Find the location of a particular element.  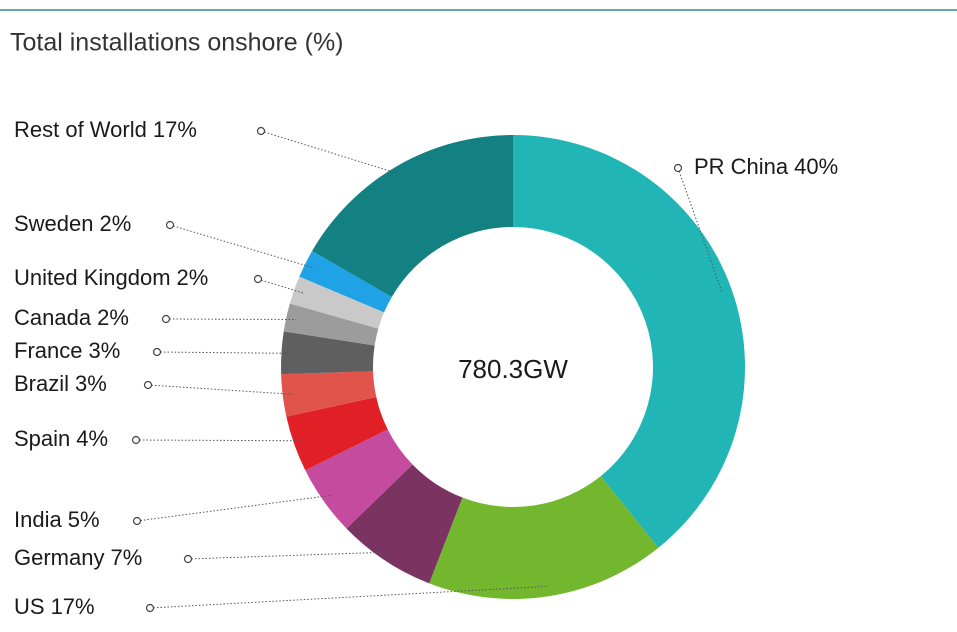

slice-label: India 5% is located at coordinates (57, 519).